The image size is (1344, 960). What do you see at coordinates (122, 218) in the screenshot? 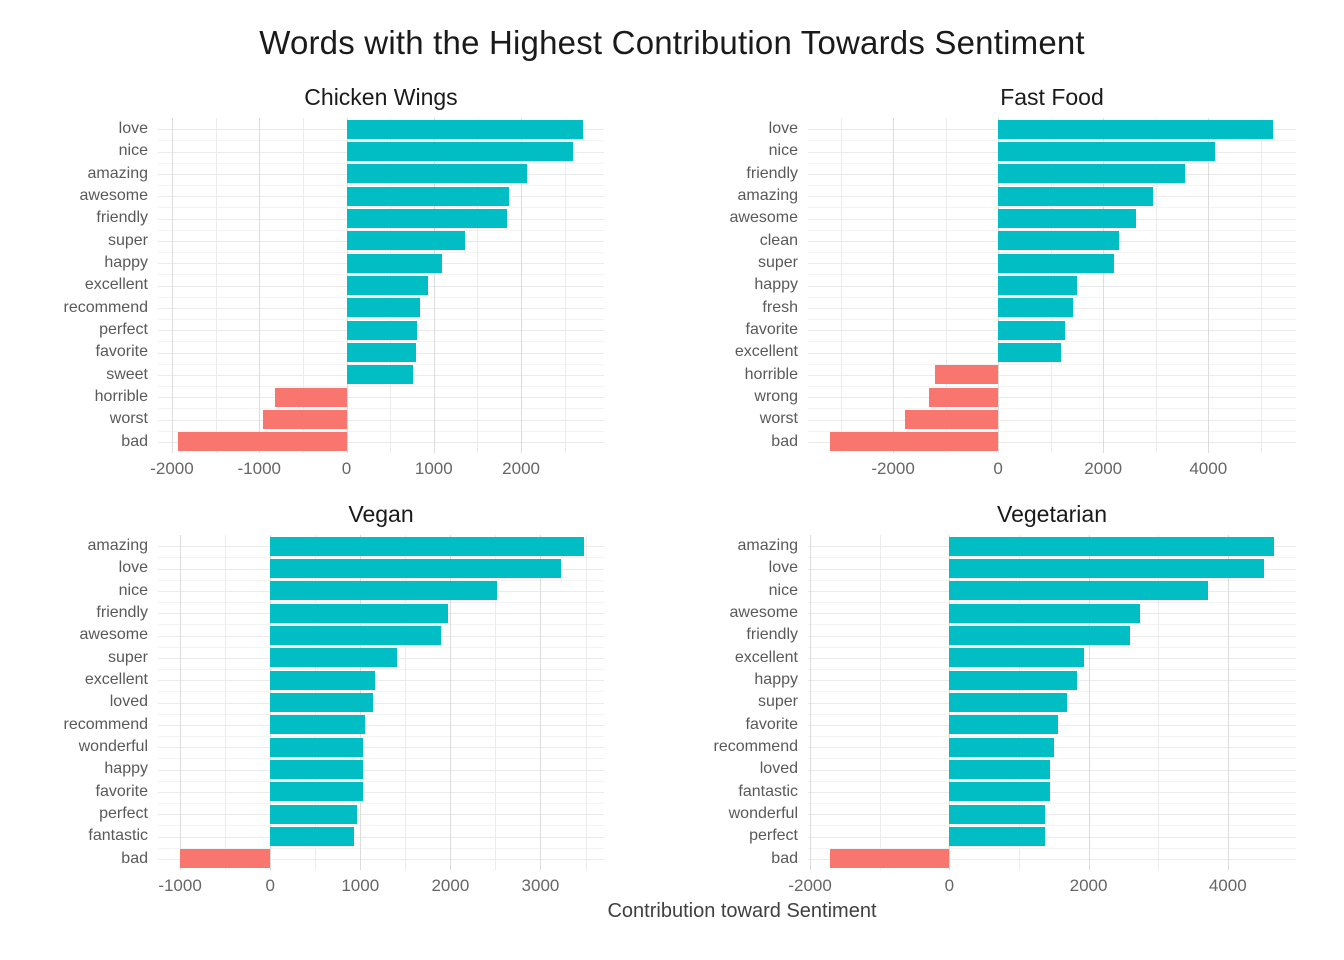
I see `y-tick-label-friendly: friendly` at bounding box center [122, 218].